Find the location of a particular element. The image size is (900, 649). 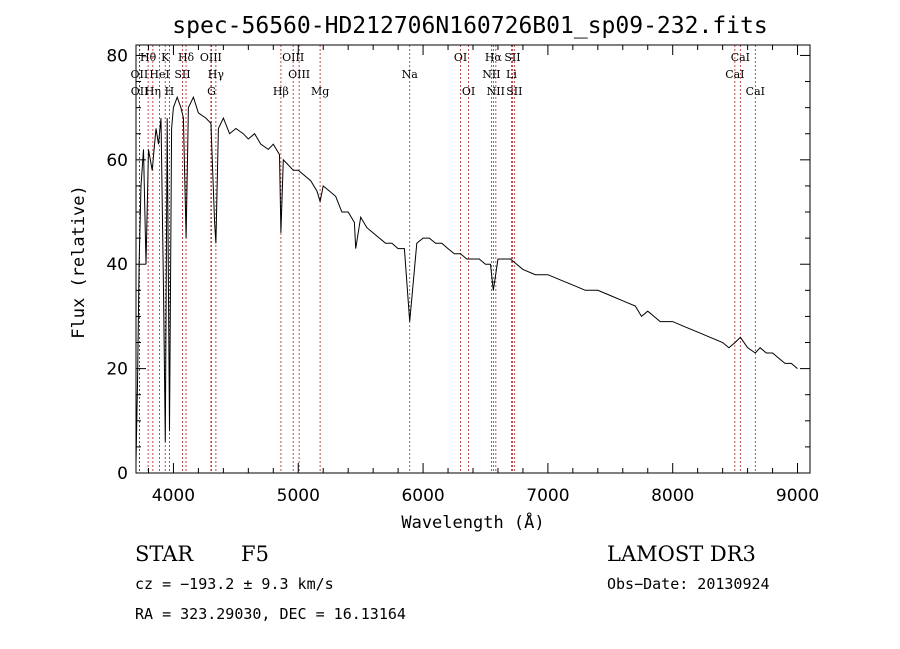

object-type: STAR is located at coordinates (164, 554).